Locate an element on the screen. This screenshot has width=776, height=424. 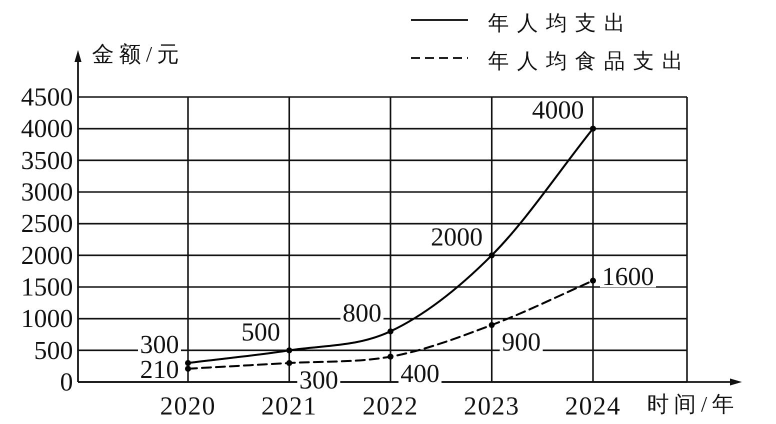
y-tick-label: 2000 is located at coordinates (47, 255).